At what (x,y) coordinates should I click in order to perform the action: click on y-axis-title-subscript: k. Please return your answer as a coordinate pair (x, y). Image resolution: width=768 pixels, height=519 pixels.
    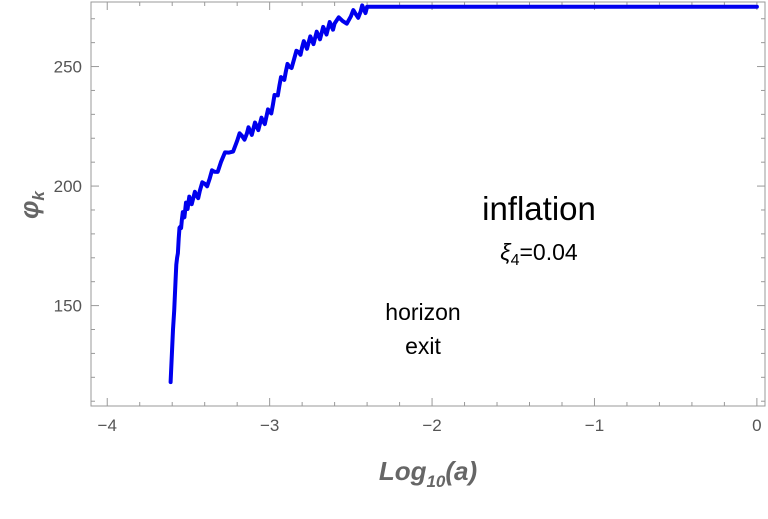
    Looking at the image, I should click on (38, 195).